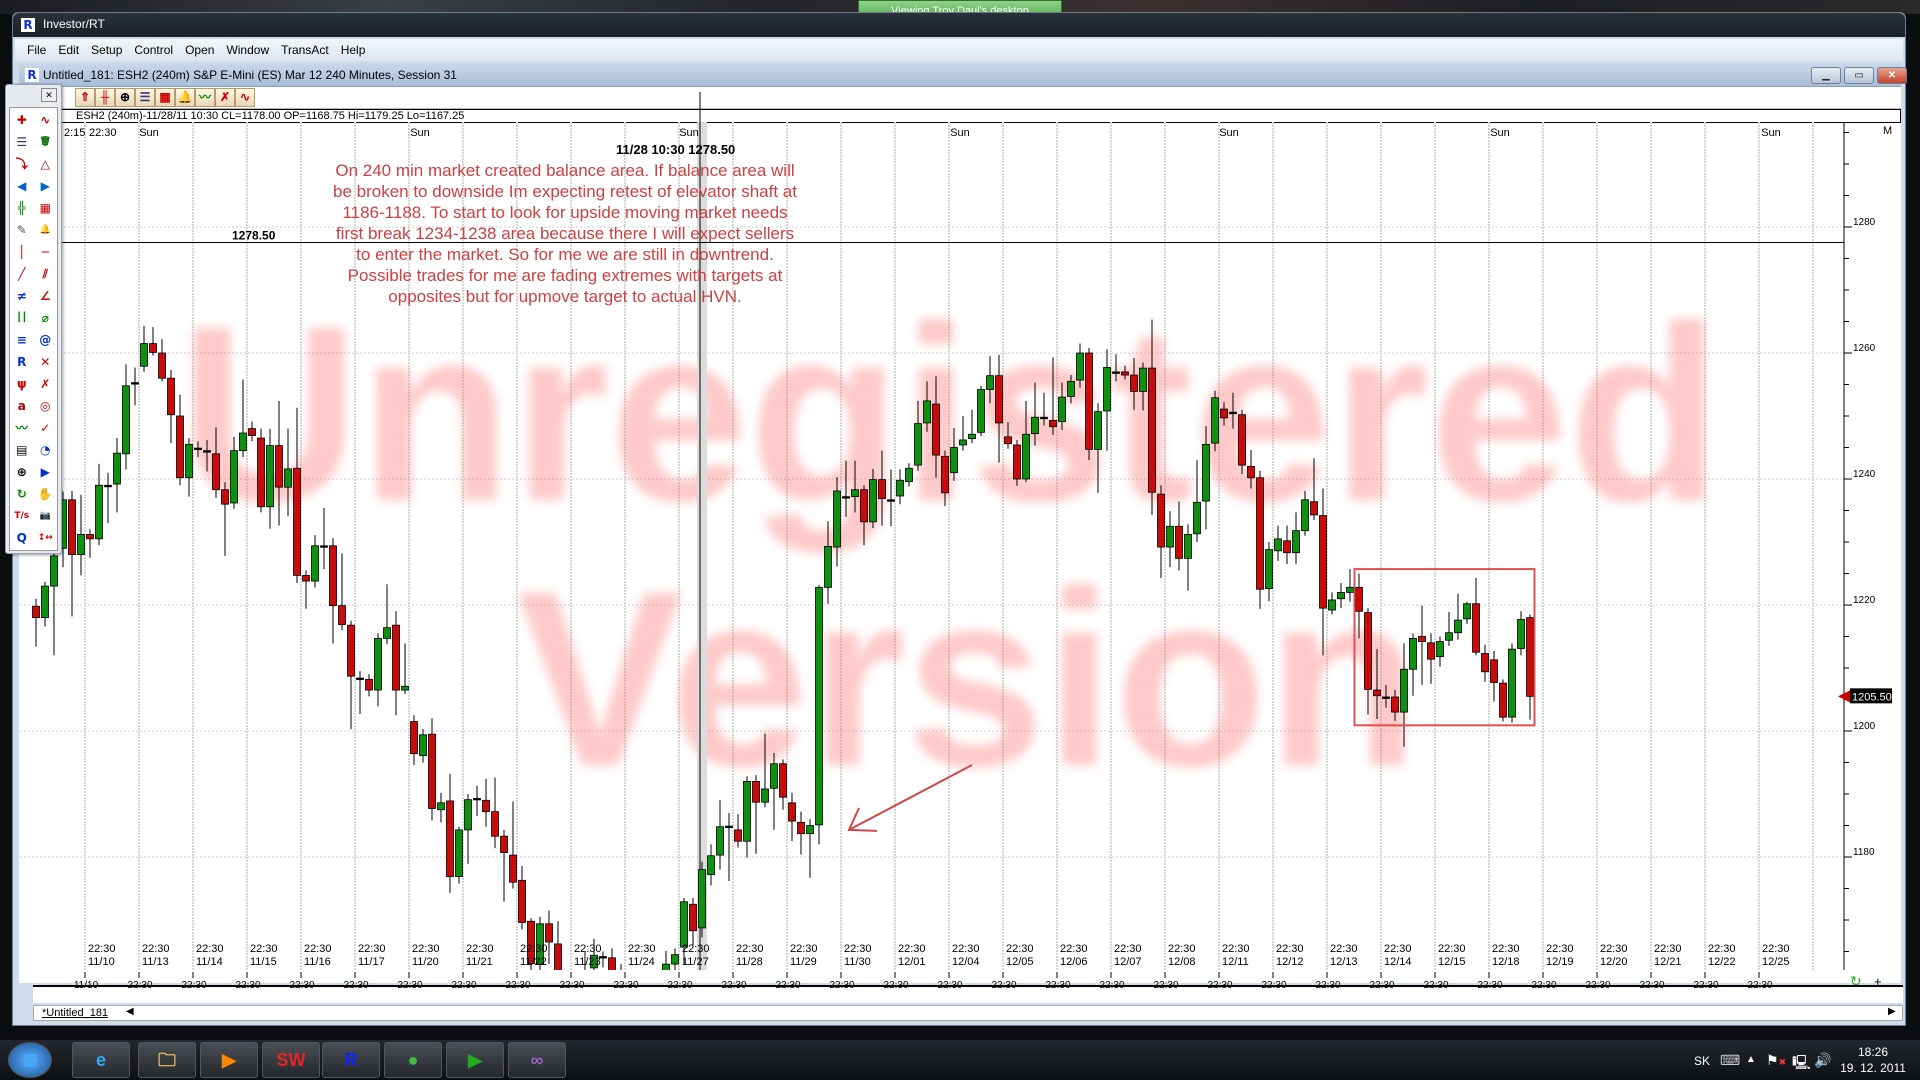 This screenshot has width=1920, height=1080. Describe the element at coordinates (353, 50) in the screenshot. I see `menu-help: Help` at that location.